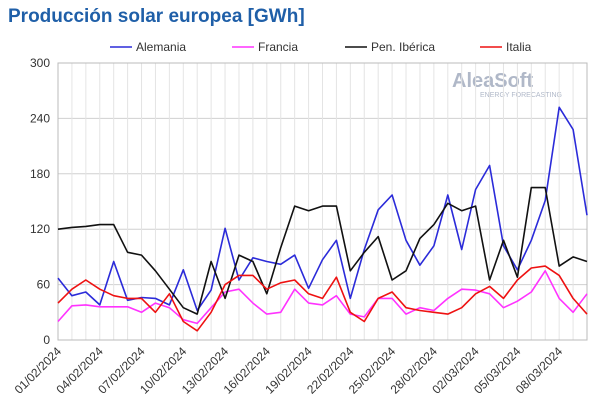 The width and height of the screenshot is (600, 418). What do you see at coordinates (492, 81) in the screenshot?
I see `logo-name: AleaSoft` at bounding box center [492, 81].